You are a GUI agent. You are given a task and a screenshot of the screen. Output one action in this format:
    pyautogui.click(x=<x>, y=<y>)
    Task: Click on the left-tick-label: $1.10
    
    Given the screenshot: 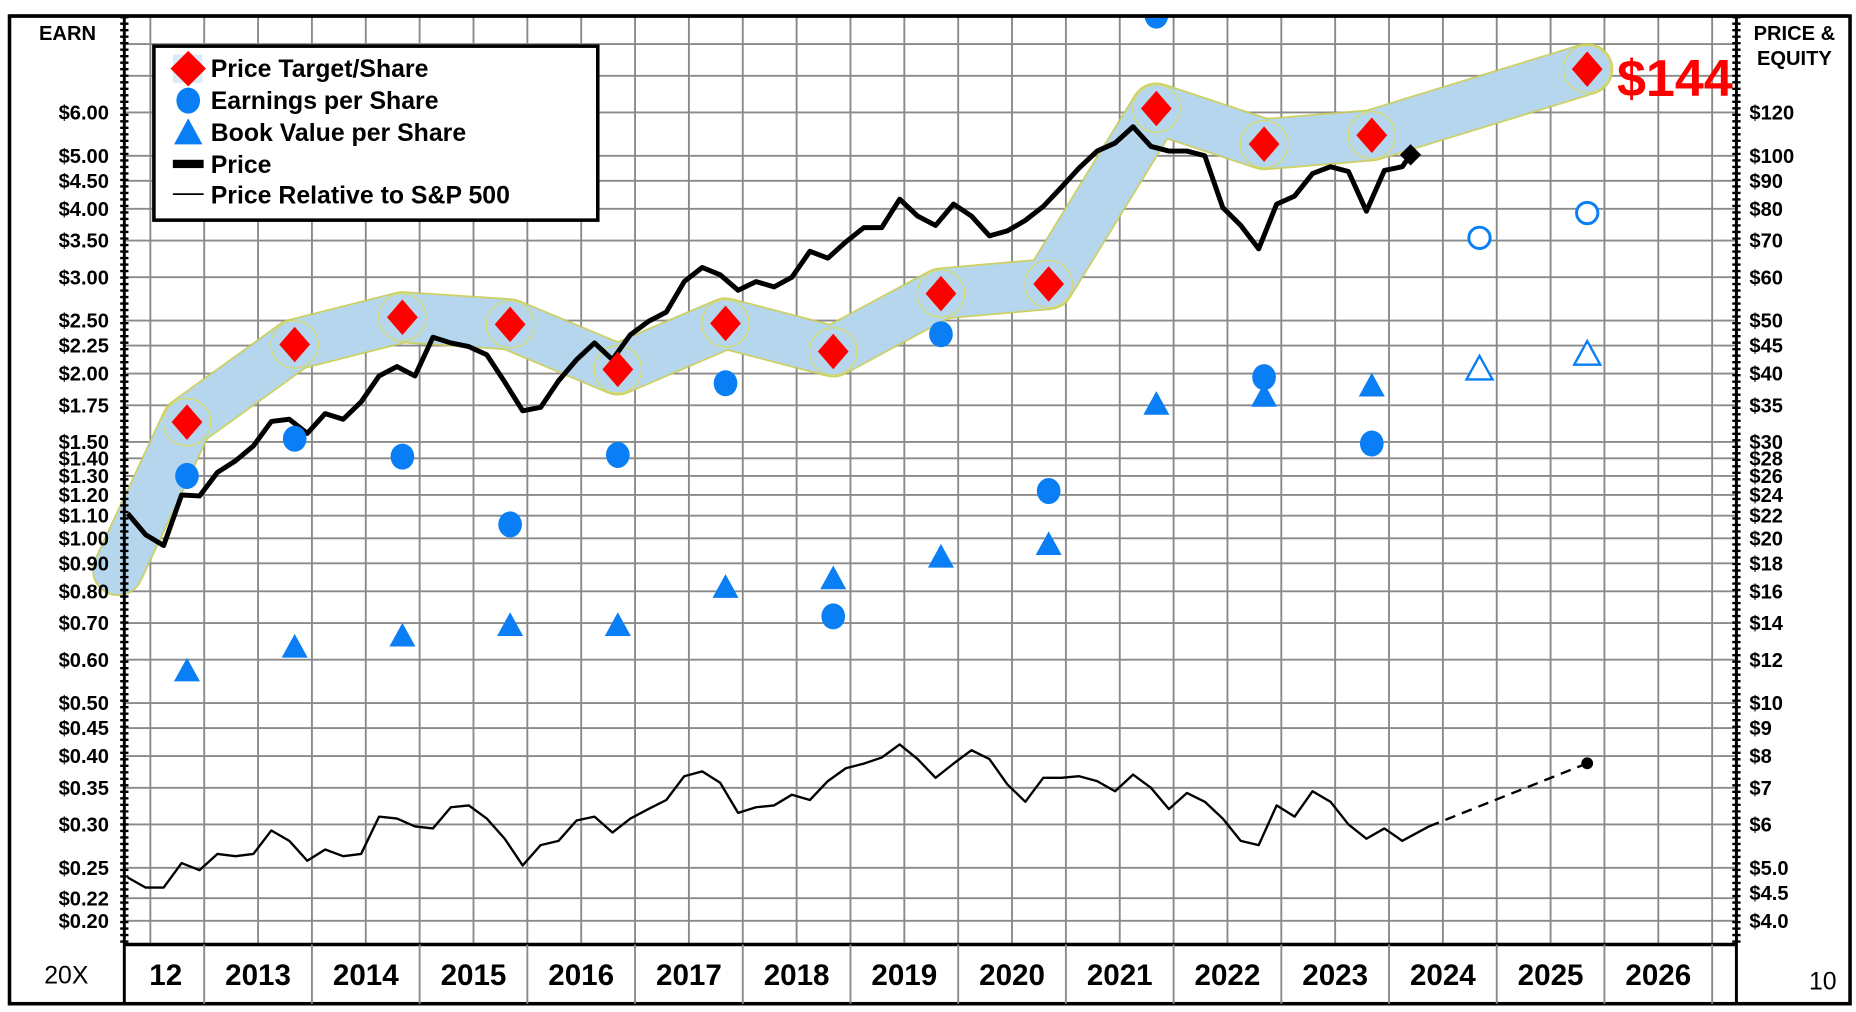 What is the action you would take?
    pyautogui.click(x=84, y=517)
    